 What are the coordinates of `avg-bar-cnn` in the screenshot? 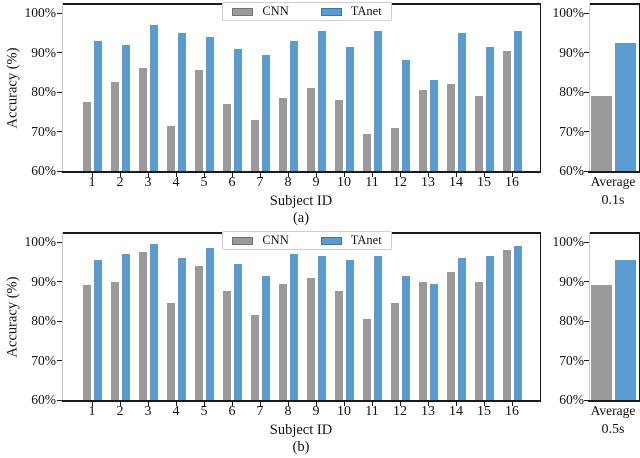 It's located at (601, 342).